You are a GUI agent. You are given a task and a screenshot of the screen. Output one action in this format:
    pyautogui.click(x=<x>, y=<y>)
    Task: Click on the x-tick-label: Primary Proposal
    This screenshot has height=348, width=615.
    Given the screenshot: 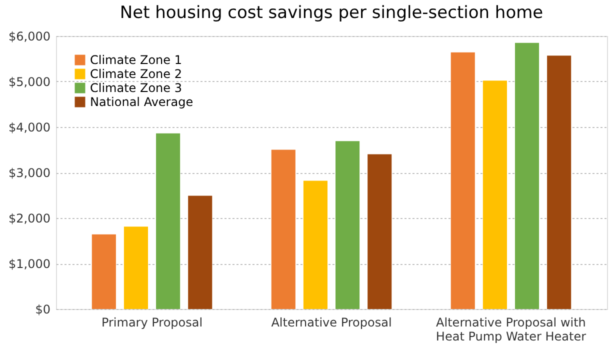 What is the action you would take?
    pyautogui.click(x=152, y=323)
    